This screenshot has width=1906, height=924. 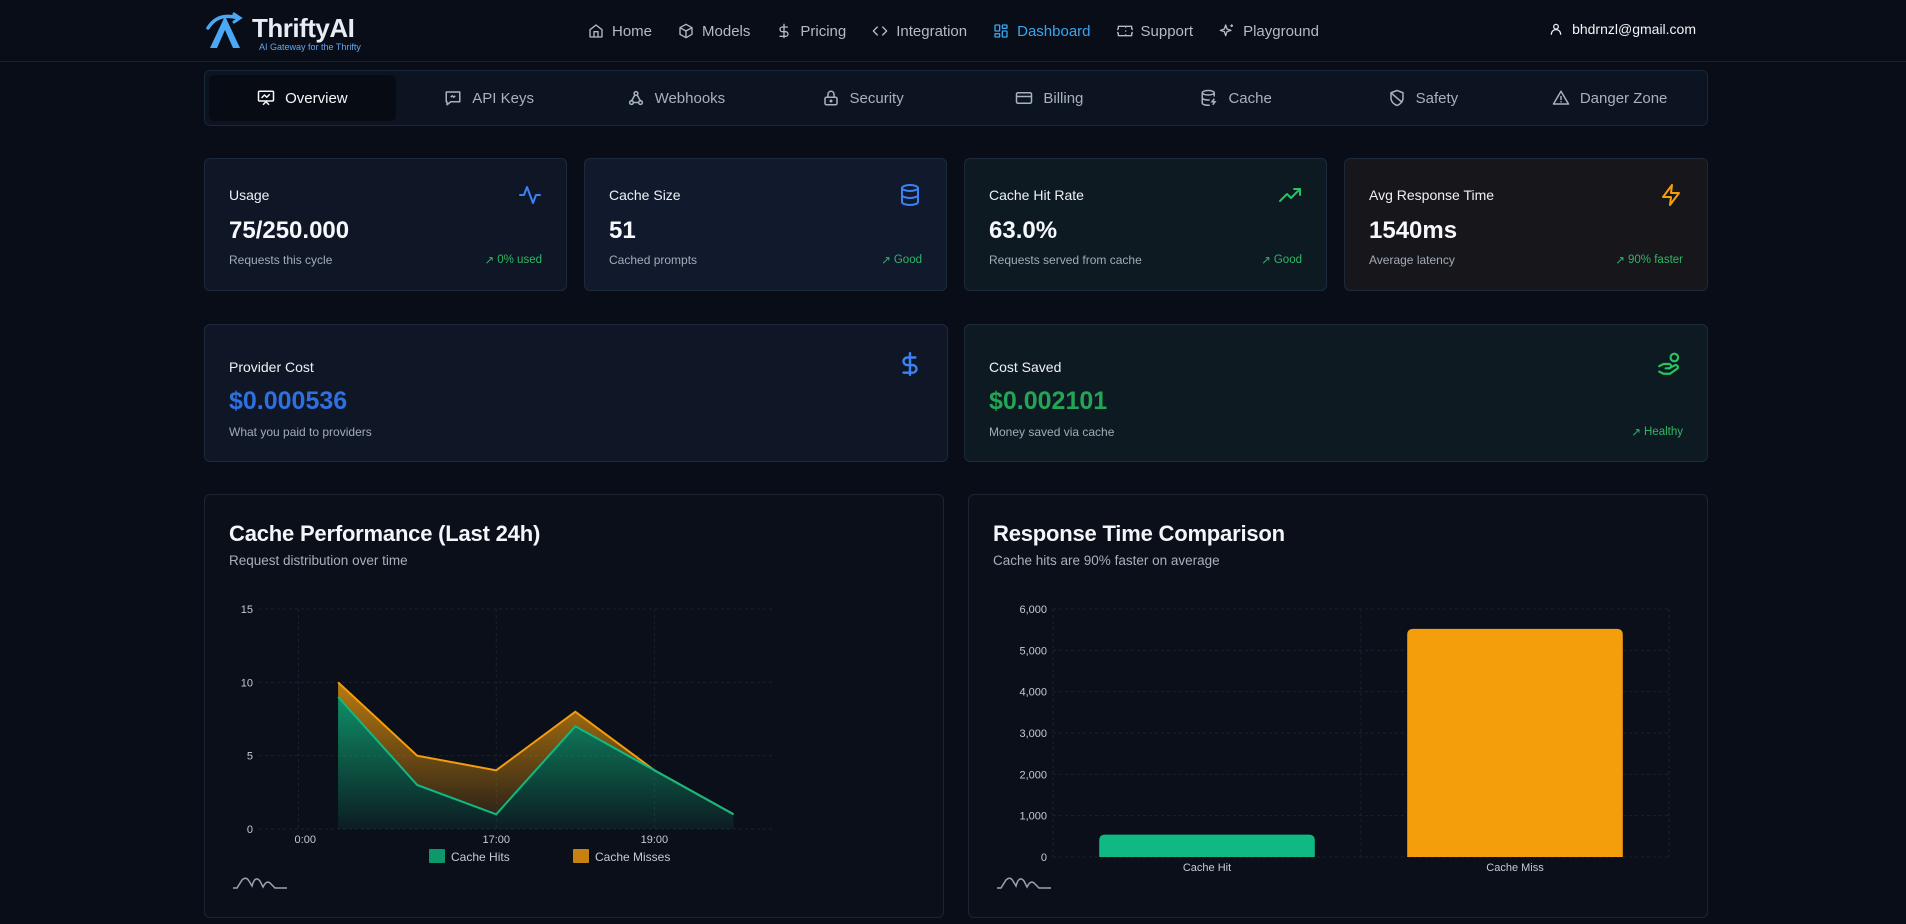 What do you see at coordinates (281, 260) in the screenshot?
I see `card-description: Requests this cycle` at bounding box center [281, 260].